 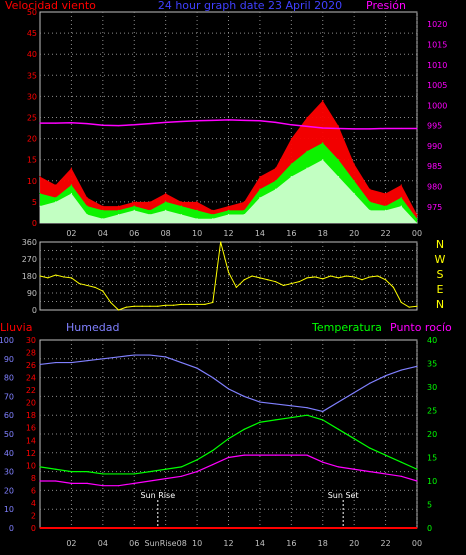 I want to click on sun-annotation: Sun Rise, so click(x=157, y=495).